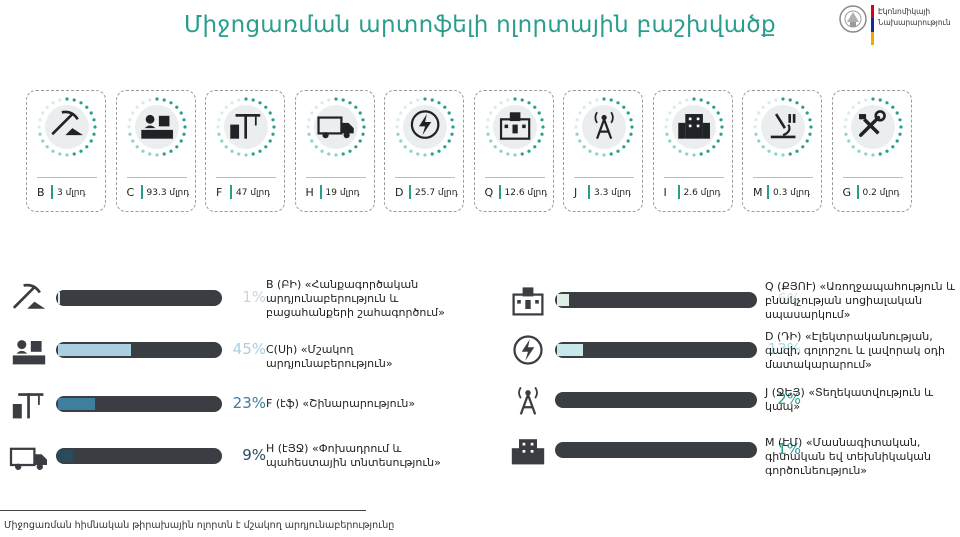 The height and width of the screenshot is (537, 960). I want to click on card-value: 12.6 մլրդ, so click(526, 193).